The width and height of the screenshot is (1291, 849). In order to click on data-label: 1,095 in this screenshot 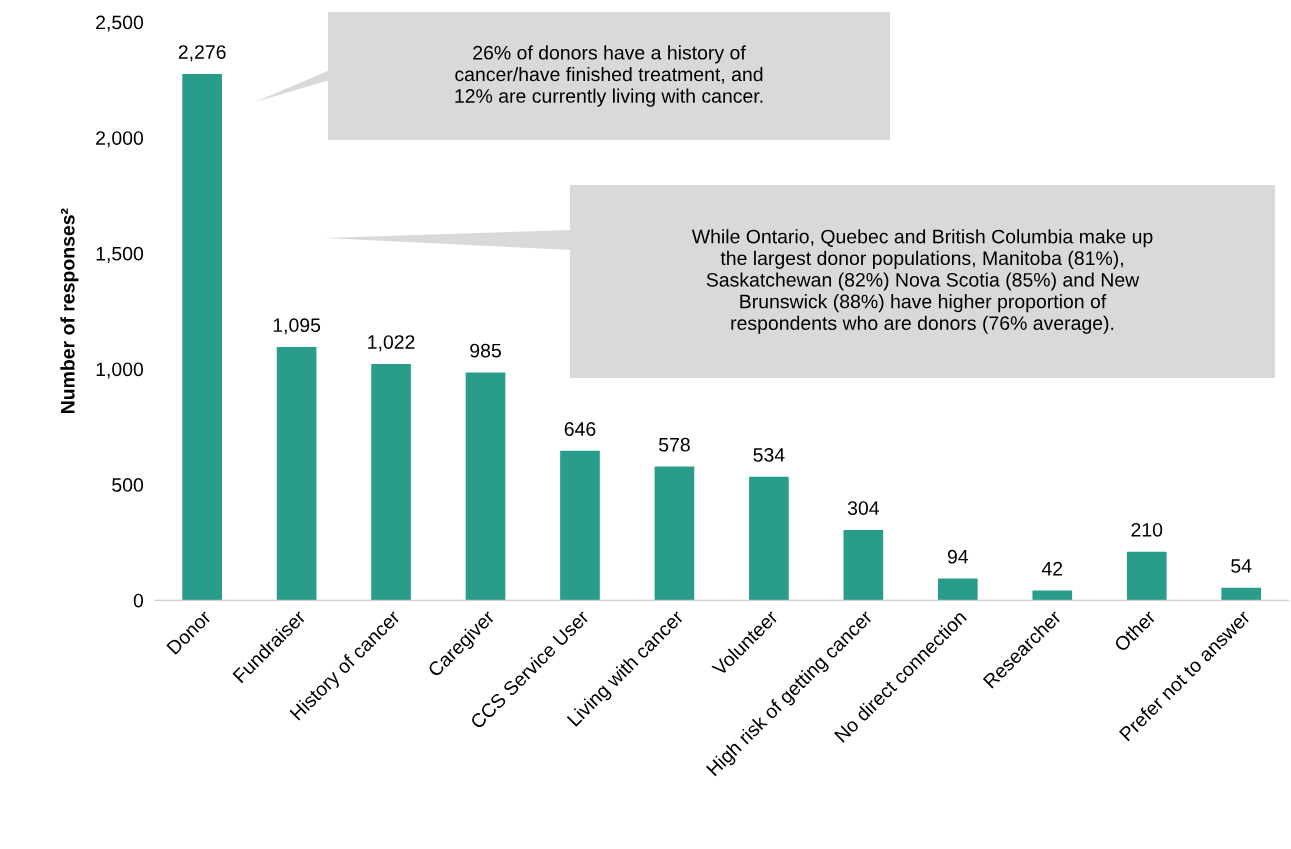, I will do `click(297, 326)`.